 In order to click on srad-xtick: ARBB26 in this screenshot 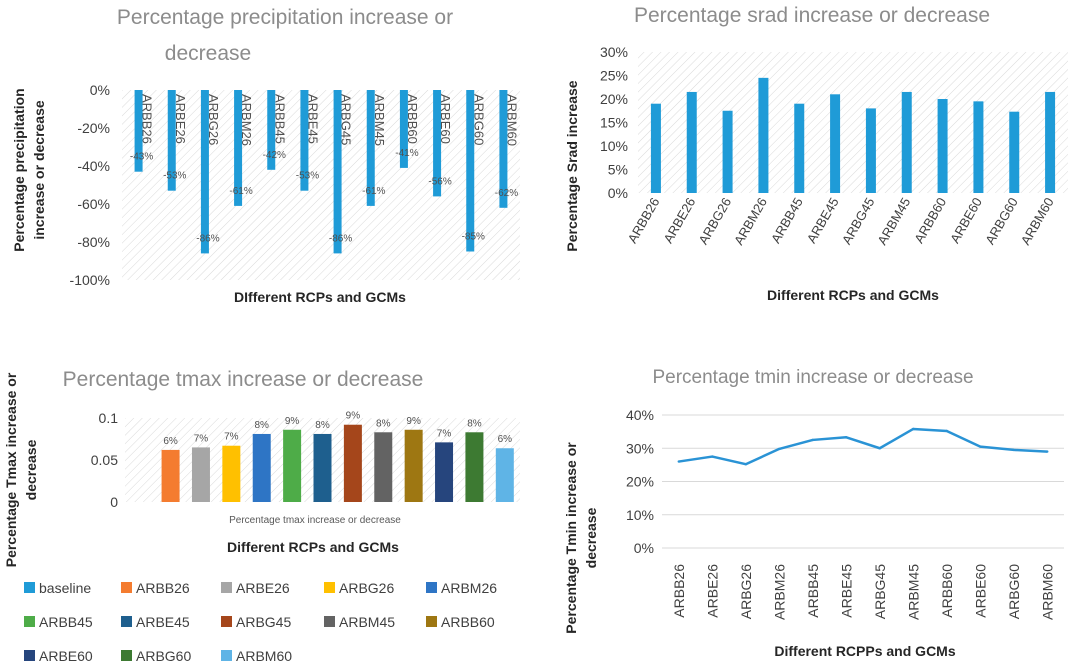, I will do `click(644, 220)`.